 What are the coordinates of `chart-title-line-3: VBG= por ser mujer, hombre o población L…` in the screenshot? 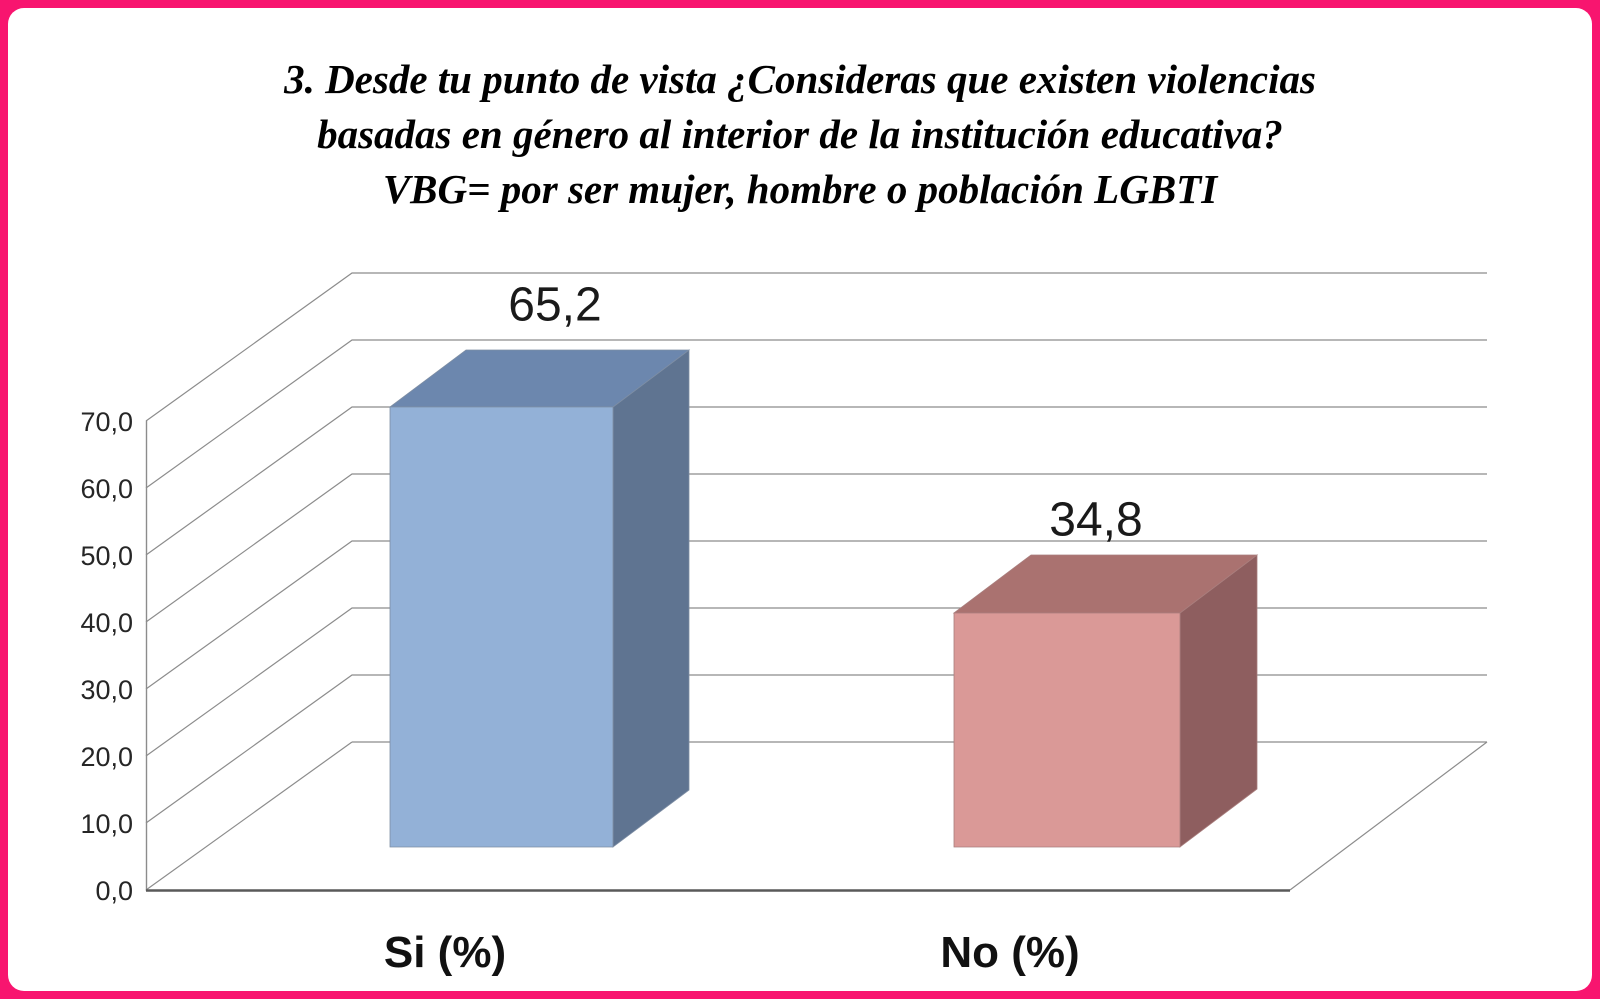 It's located at (800, 189).